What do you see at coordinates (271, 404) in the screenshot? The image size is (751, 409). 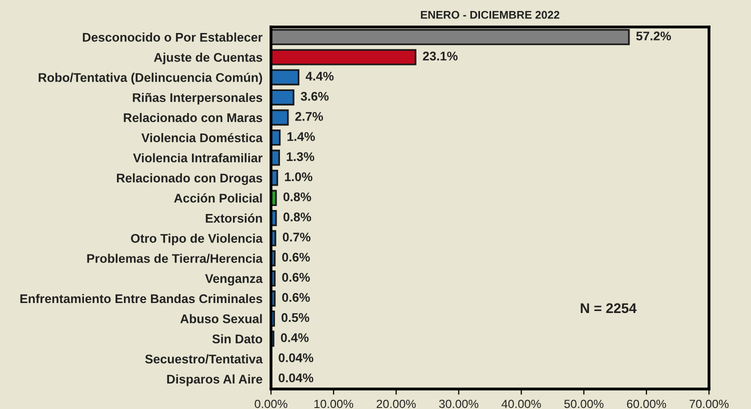 I see `x-tick-label: 0.00%` at bounding box center [271, 404].